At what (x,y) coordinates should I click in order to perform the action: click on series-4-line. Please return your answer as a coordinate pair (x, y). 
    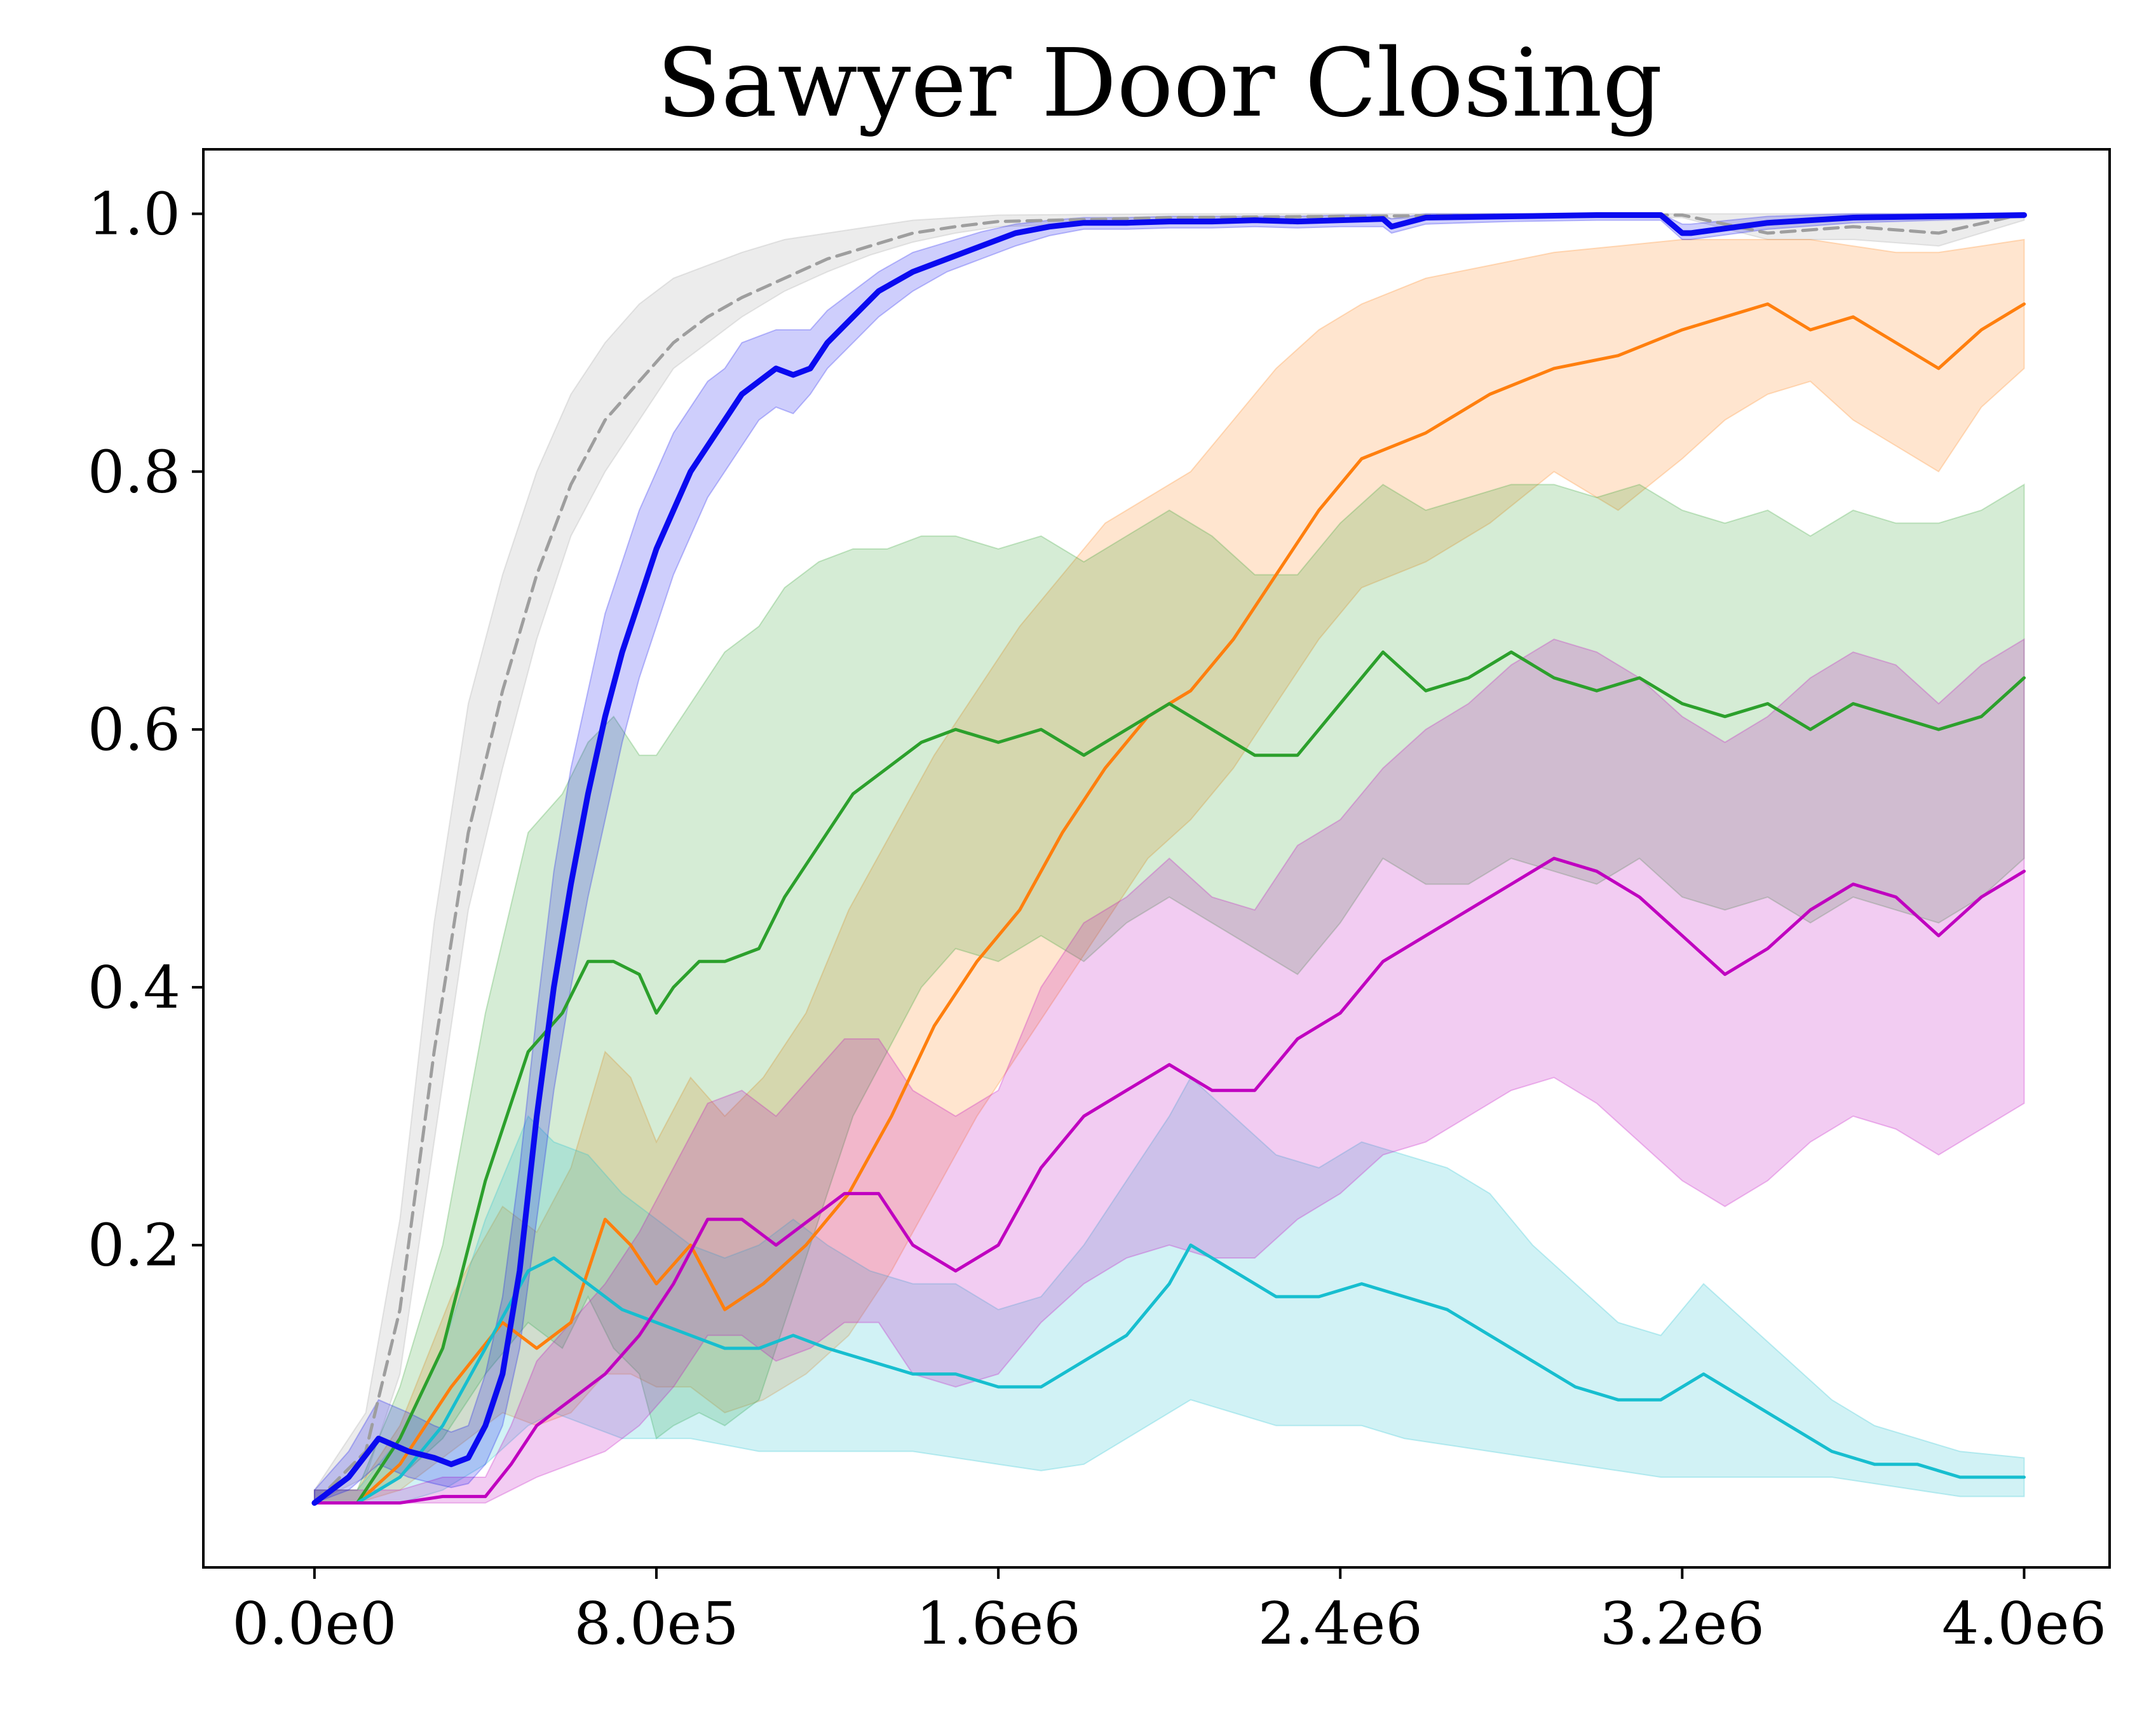
    Looking at the image, I should click on (1169, 1374).